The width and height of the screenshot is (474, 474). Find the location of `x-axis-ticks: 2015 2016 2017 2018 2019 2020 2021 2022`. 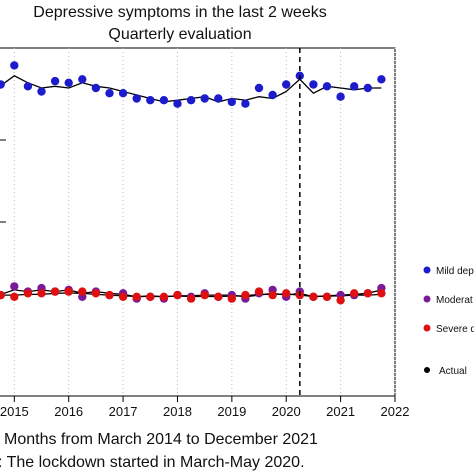

x-axis-ticks: 2015 2016 2017 2018 2019 2020 2021 2022 is located at coordinates (204, 407).